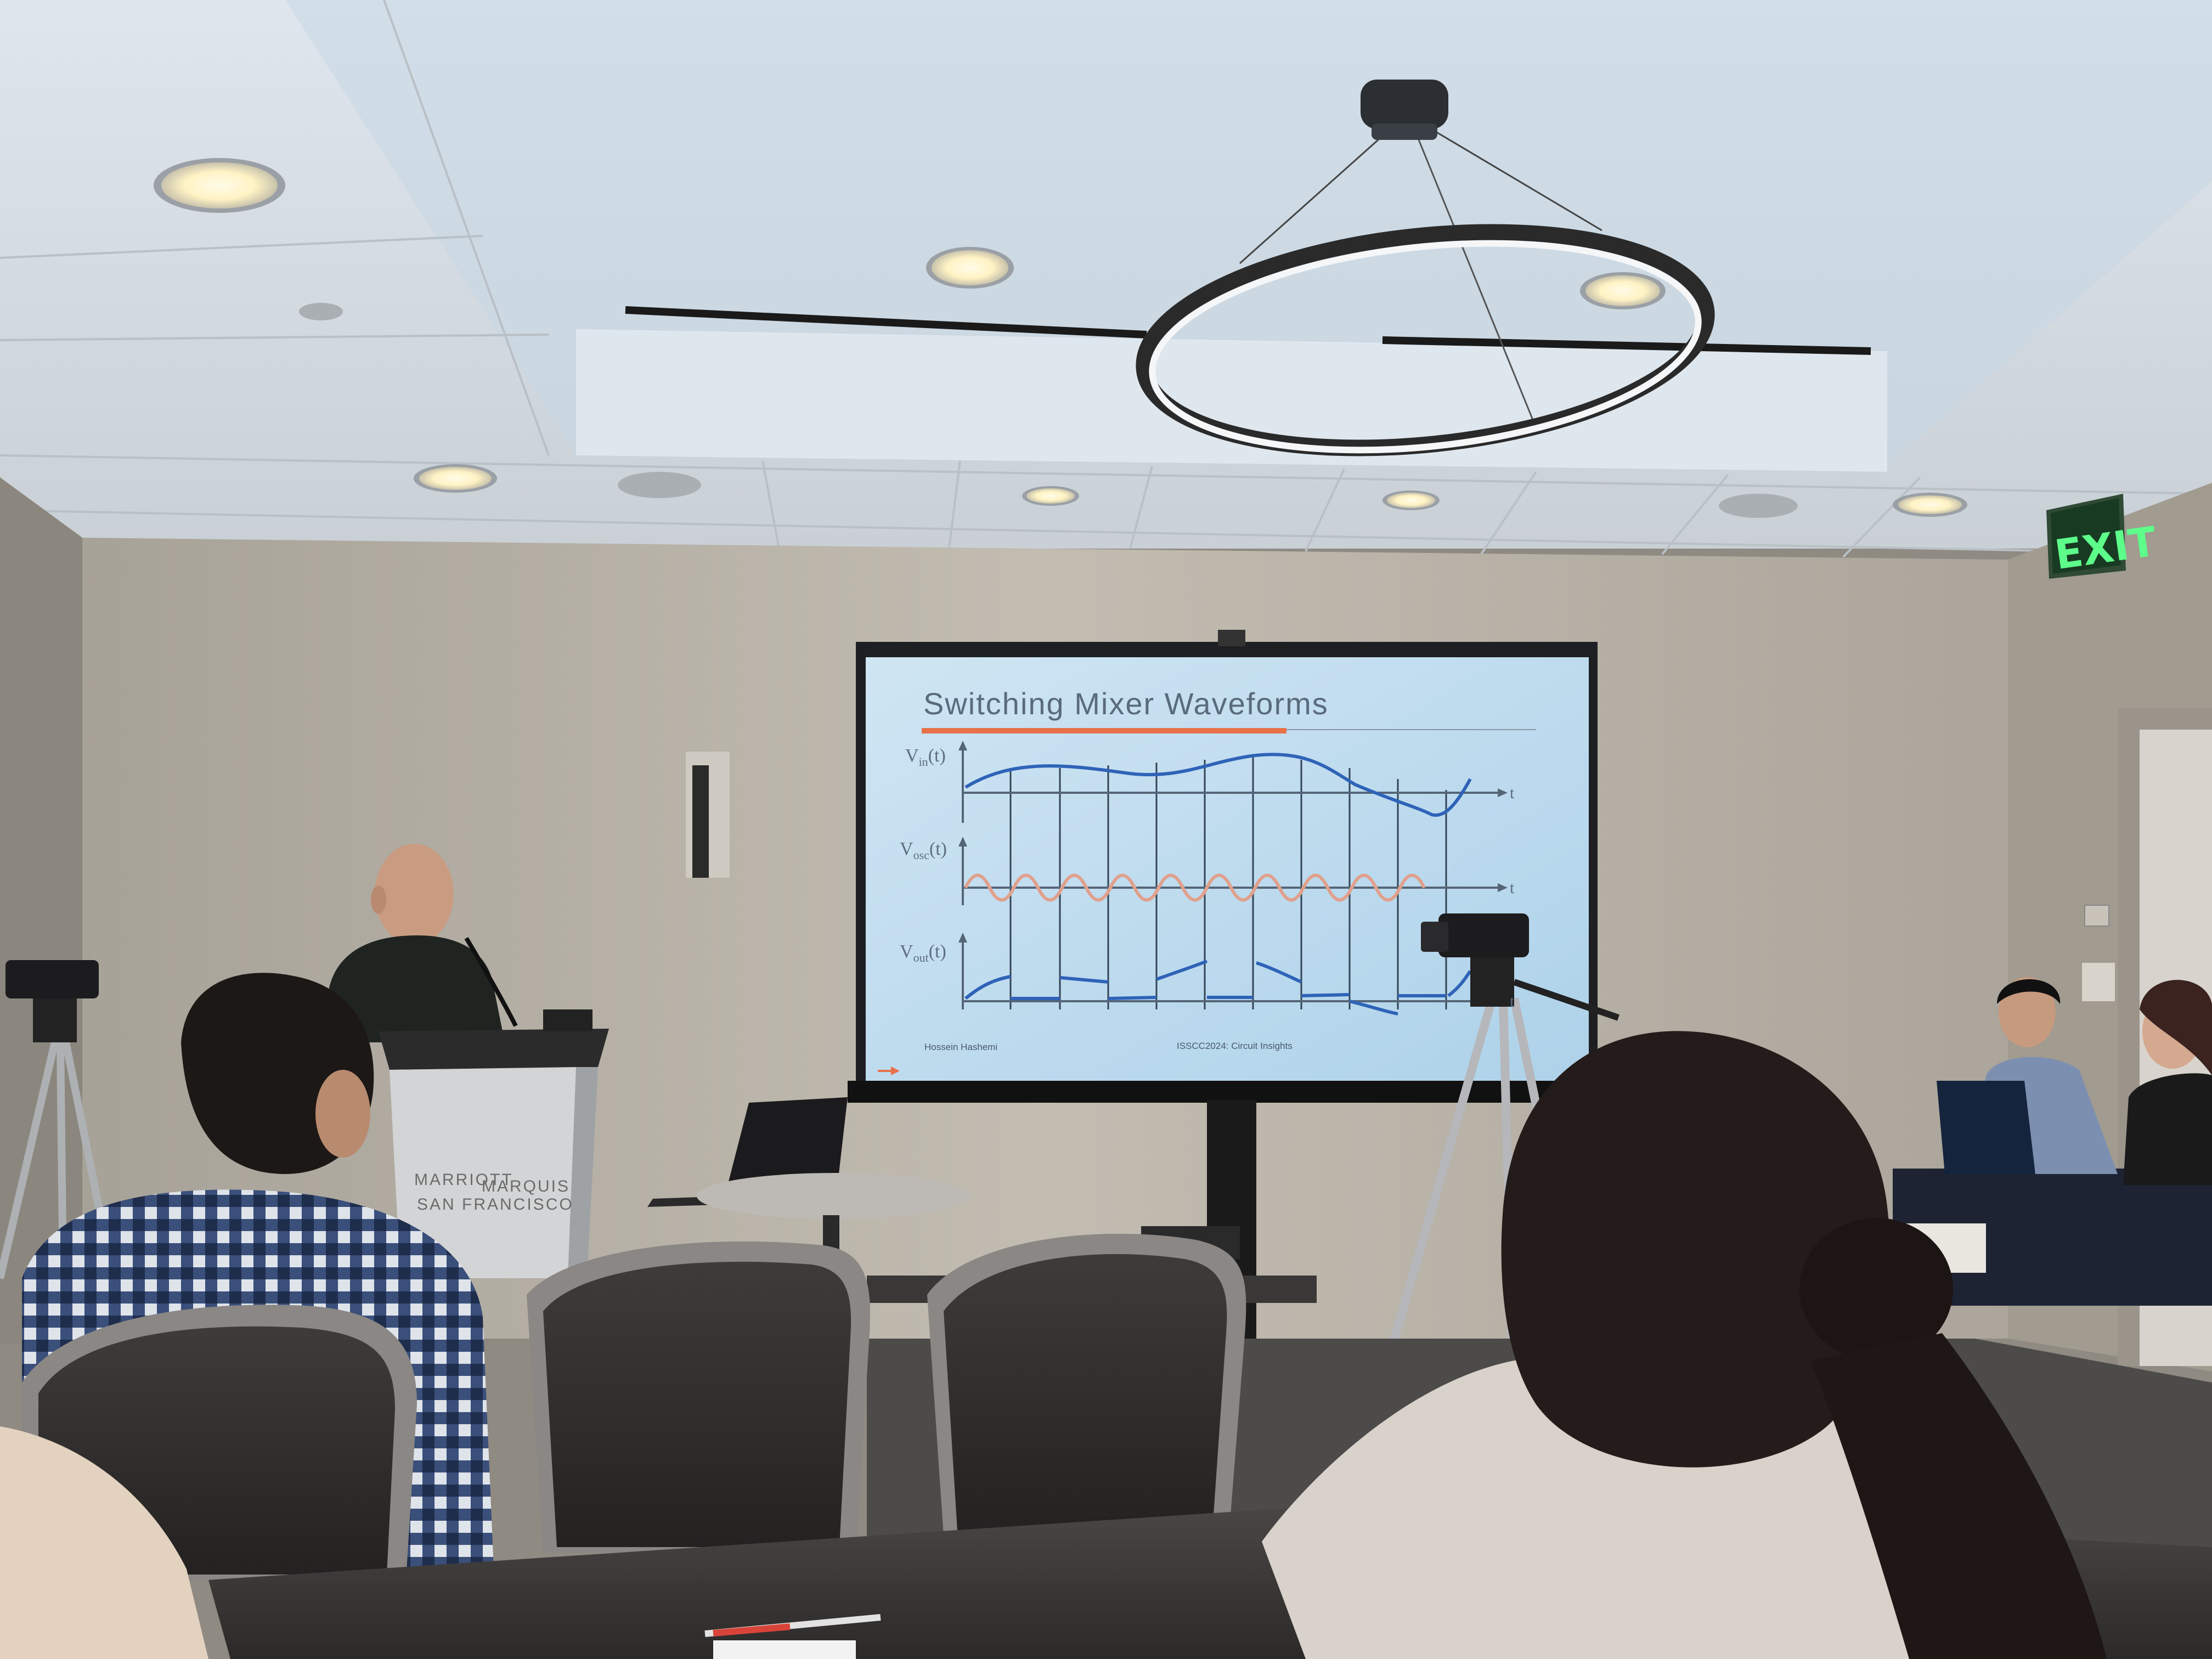 The height and width of the screenshot is (1659, 2212). What do you see at coordinates (1513, 1002) in the screenshot?
I see `vout-axis-t: t` at bounding box center [1513, 1002].